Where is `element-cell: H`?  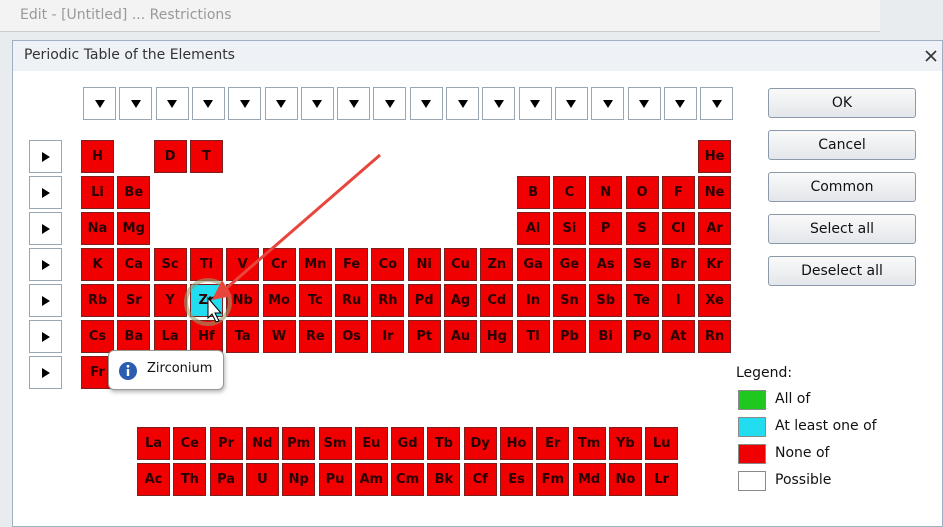
element-cell: H is located at coordinates (97, 156).